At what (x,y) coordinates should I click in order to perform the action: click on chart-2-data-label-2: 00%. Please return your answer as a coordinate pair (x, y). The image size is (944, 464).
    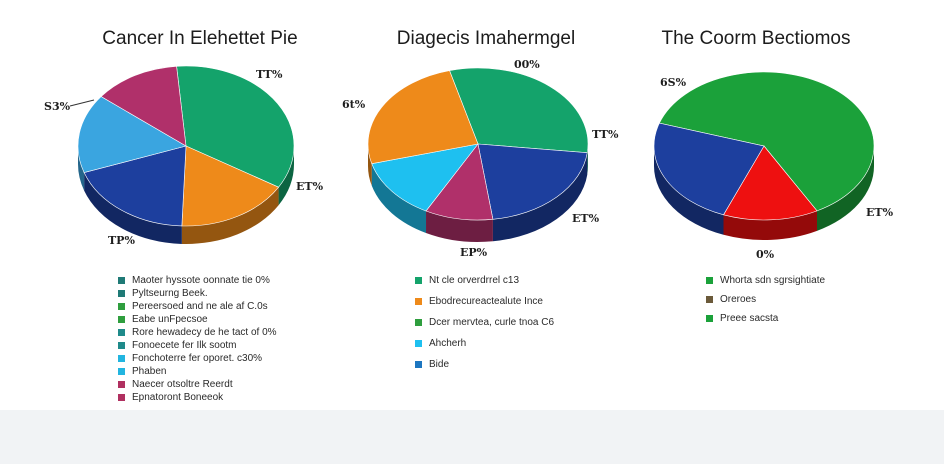
    Looking at the image, I should click on (527, 64).